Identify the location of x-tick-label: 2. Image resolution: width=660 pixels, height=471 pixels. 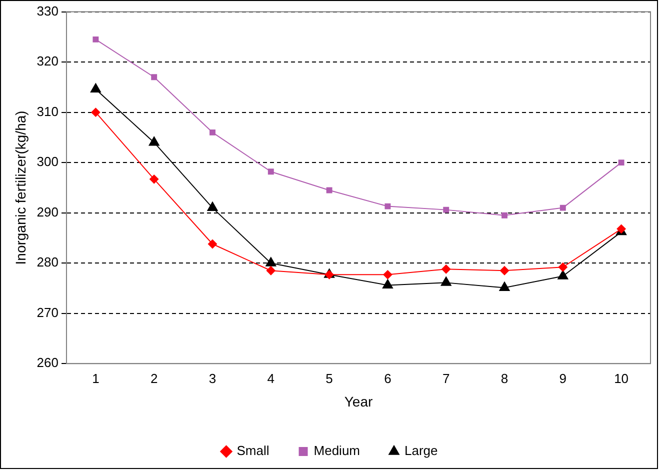
(154, 378).